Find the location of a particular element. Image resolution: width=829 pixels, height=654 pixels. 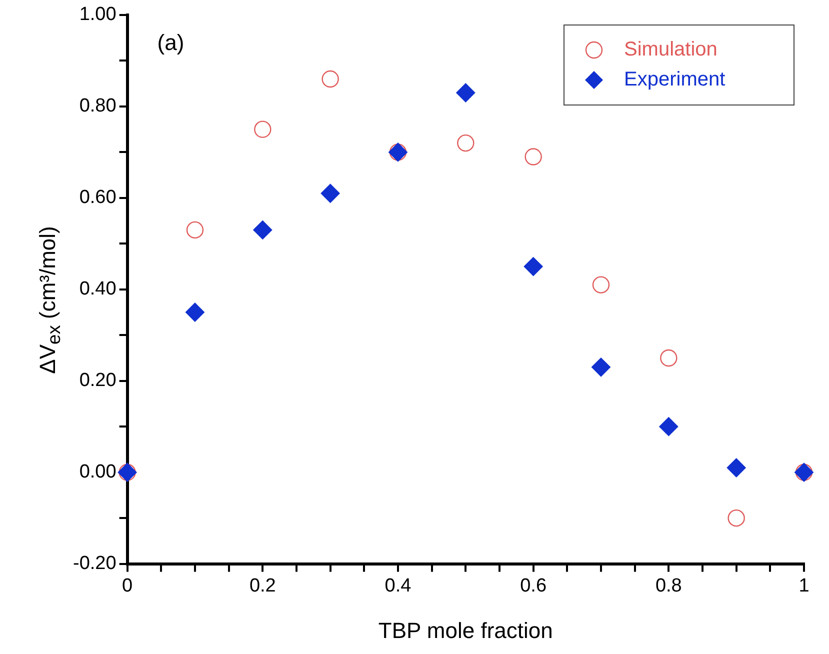

y-tick-label: 0.80 is located at coordinates (97, 106).